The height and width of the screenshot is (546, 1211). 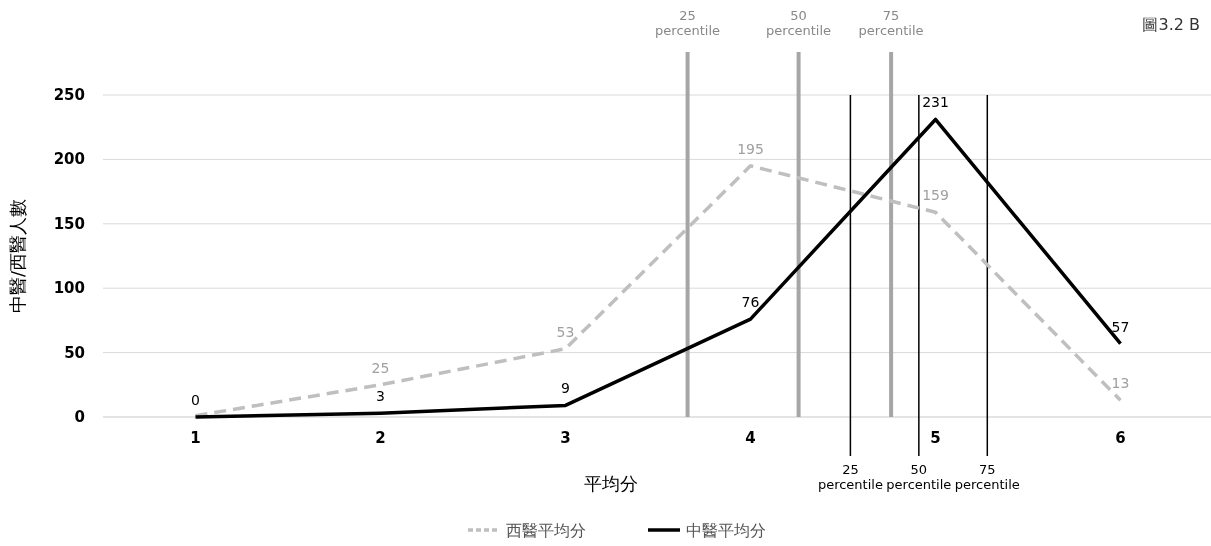 What do you see at coordinates (546, 530) in the screenshot?
I see `legend-label: 西醫平均分` at bounding box center [546, 530].